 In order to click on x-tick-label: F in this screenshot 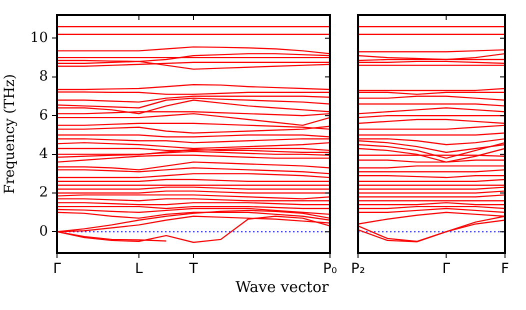, I will do `click(505, 269)`.